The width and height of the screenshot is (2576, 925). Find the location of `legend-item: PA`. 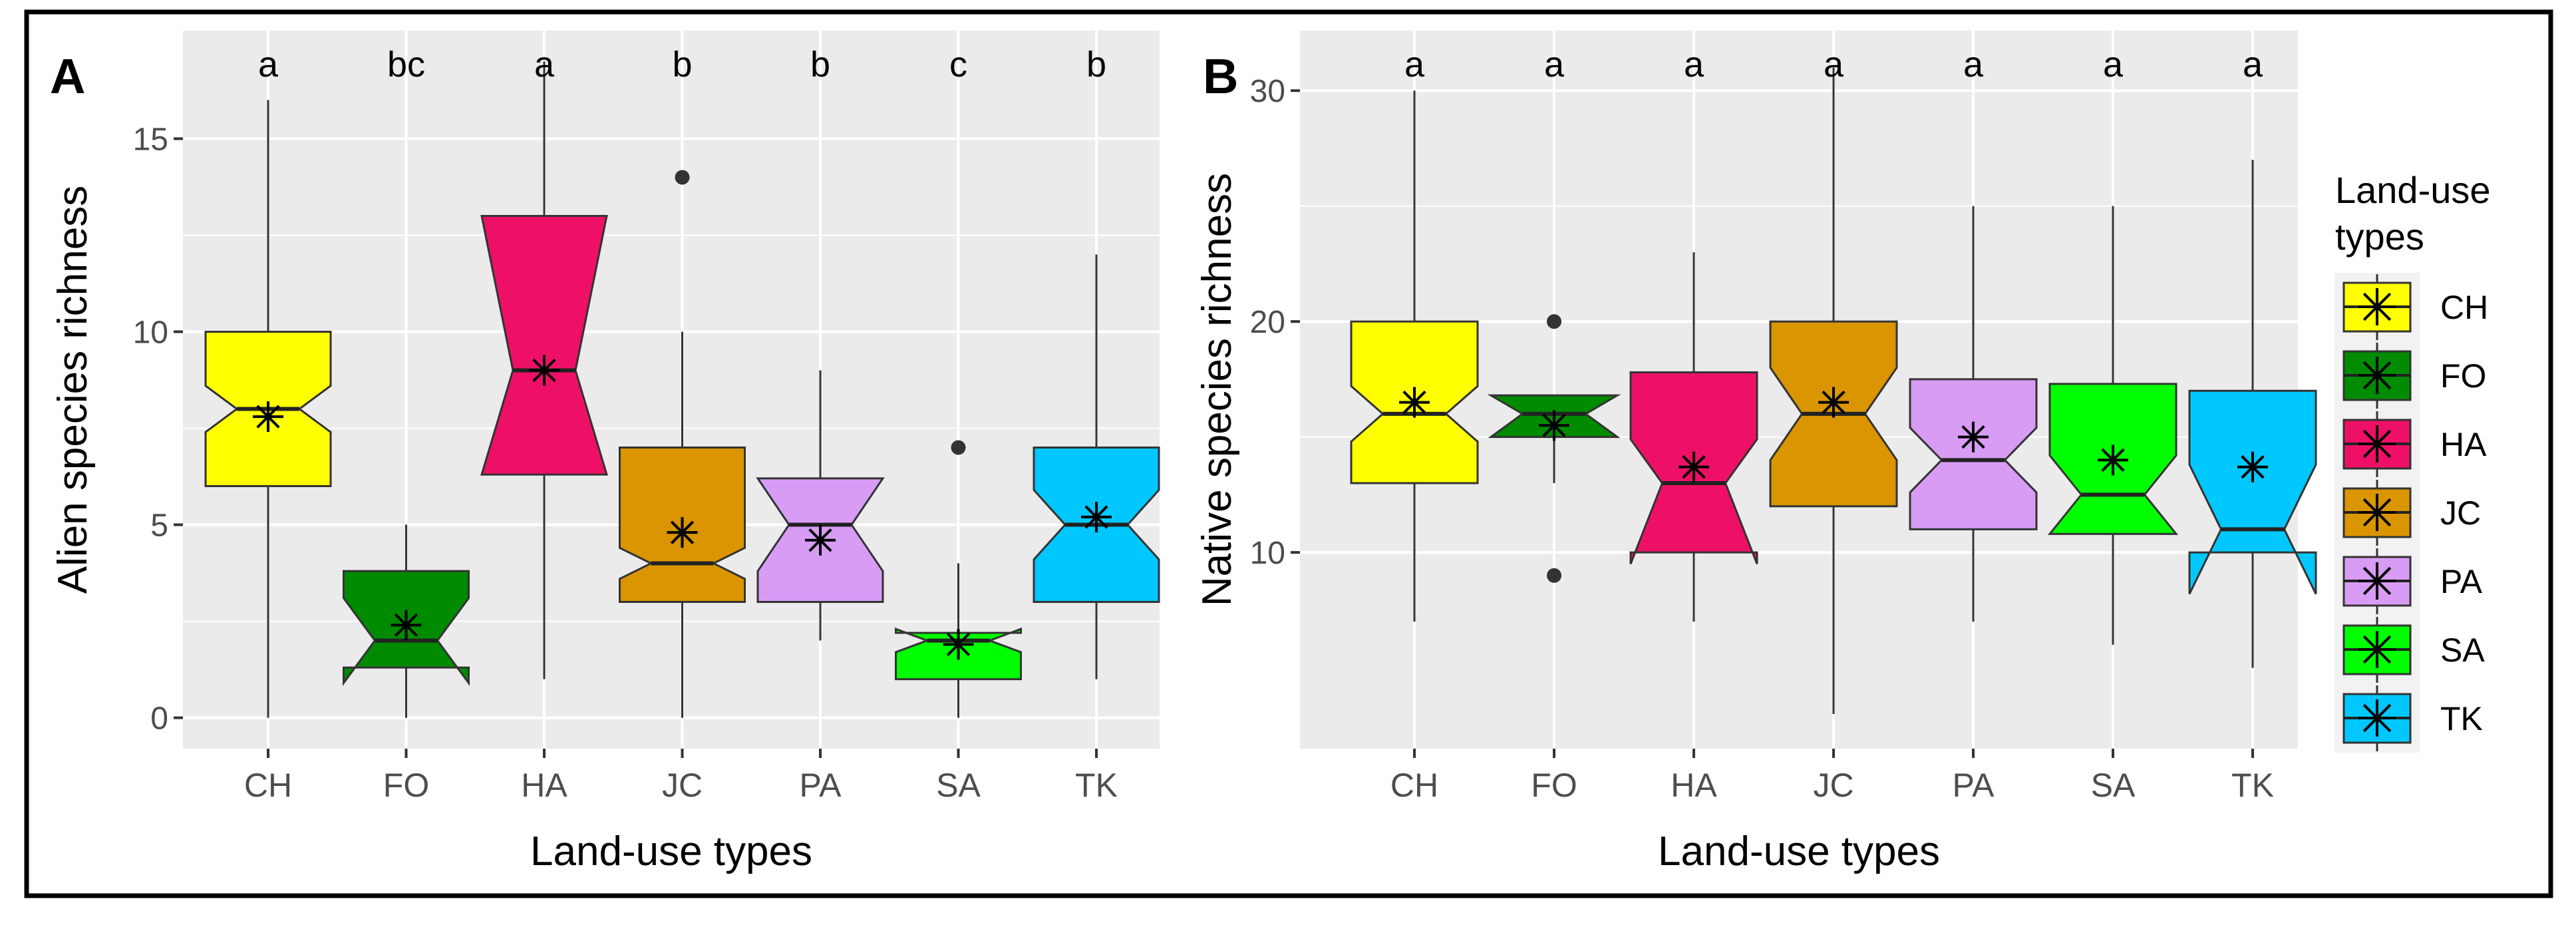

legend-item: PA is located at coordinates (2408, 581).